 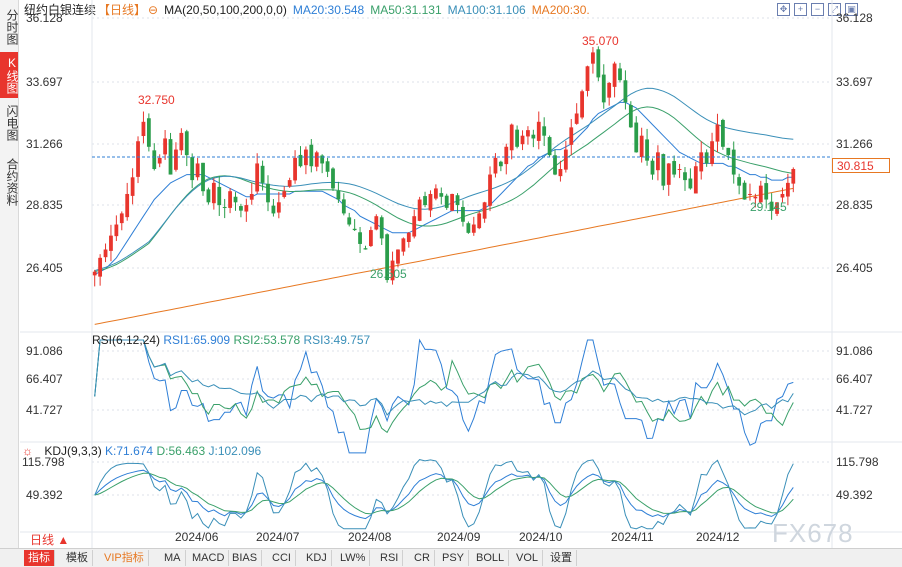 What do you see at coordinates (422, 558) in the screenshot?
I see `bb-cr: CR` at bounding box center [422, 558].